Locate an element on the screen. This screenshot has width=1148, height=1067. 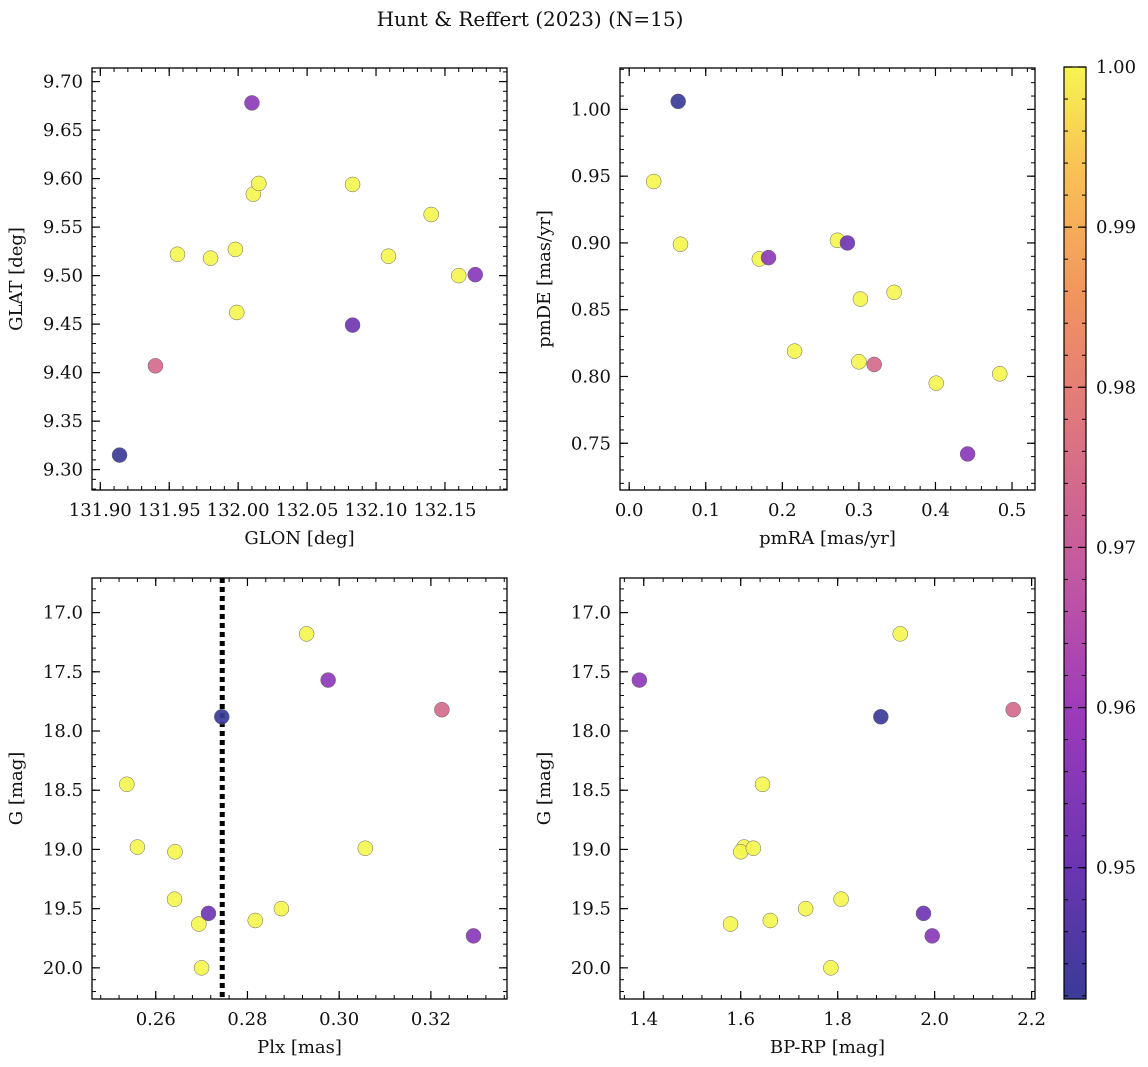
plx-g-ytick-label: 17.0 is located at coordinates (63, 613).